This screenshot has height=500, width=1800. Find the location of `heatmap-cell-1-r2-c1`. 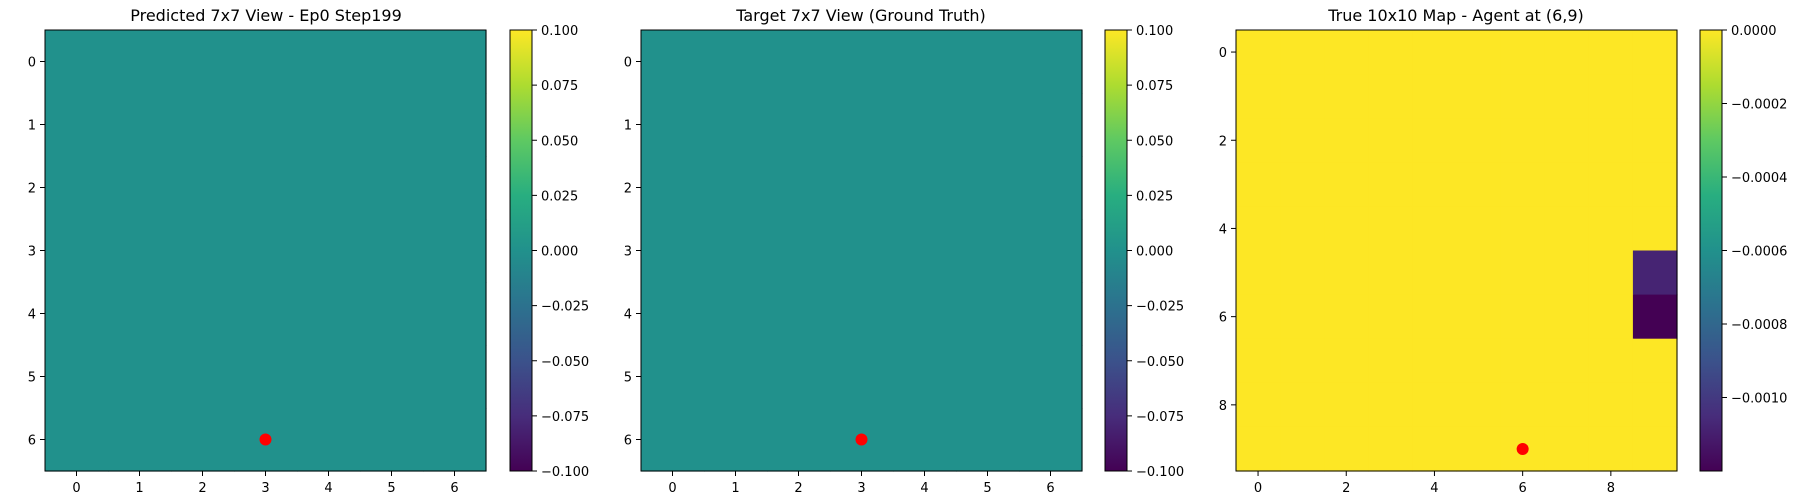

heatmap-cell-1-r2-c1 is located at coordinates (140, 188).